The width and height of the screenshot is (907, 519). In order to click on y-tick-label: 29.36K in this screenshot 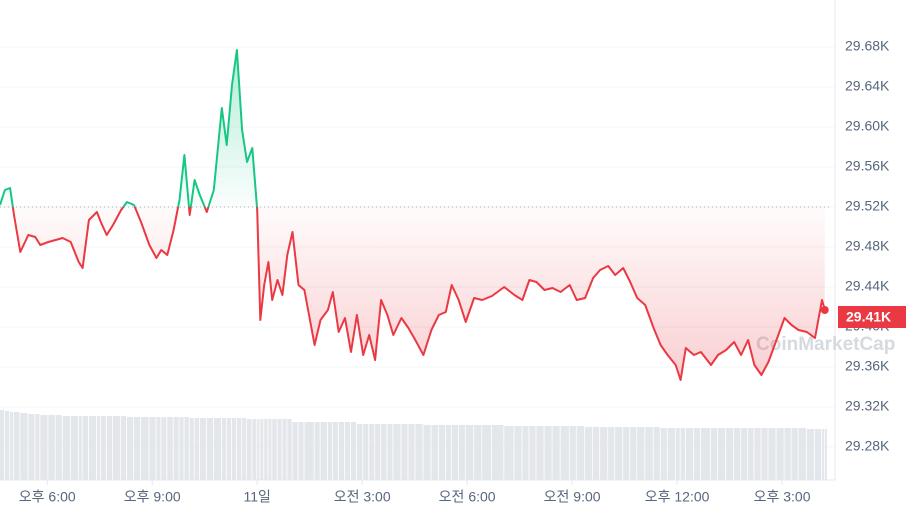, I will do `click(867, 366)`.